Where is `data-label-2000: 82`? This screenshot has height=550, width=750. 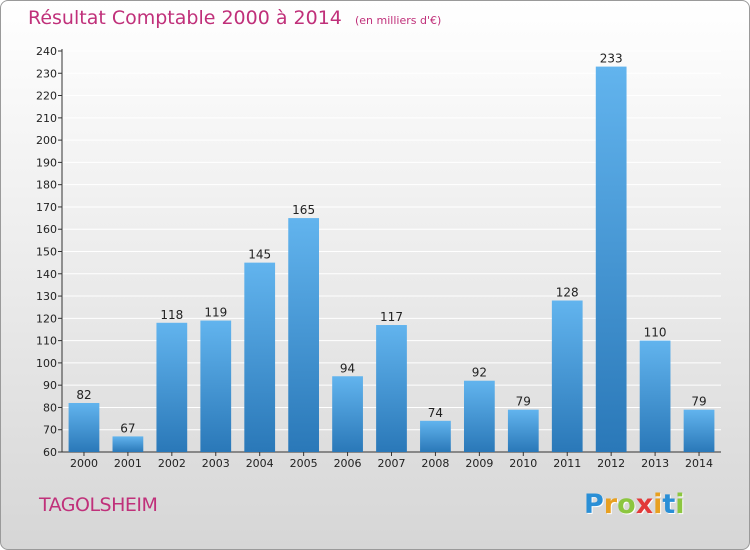 data-label-2000: 82 is located at coordinates (83, 395).